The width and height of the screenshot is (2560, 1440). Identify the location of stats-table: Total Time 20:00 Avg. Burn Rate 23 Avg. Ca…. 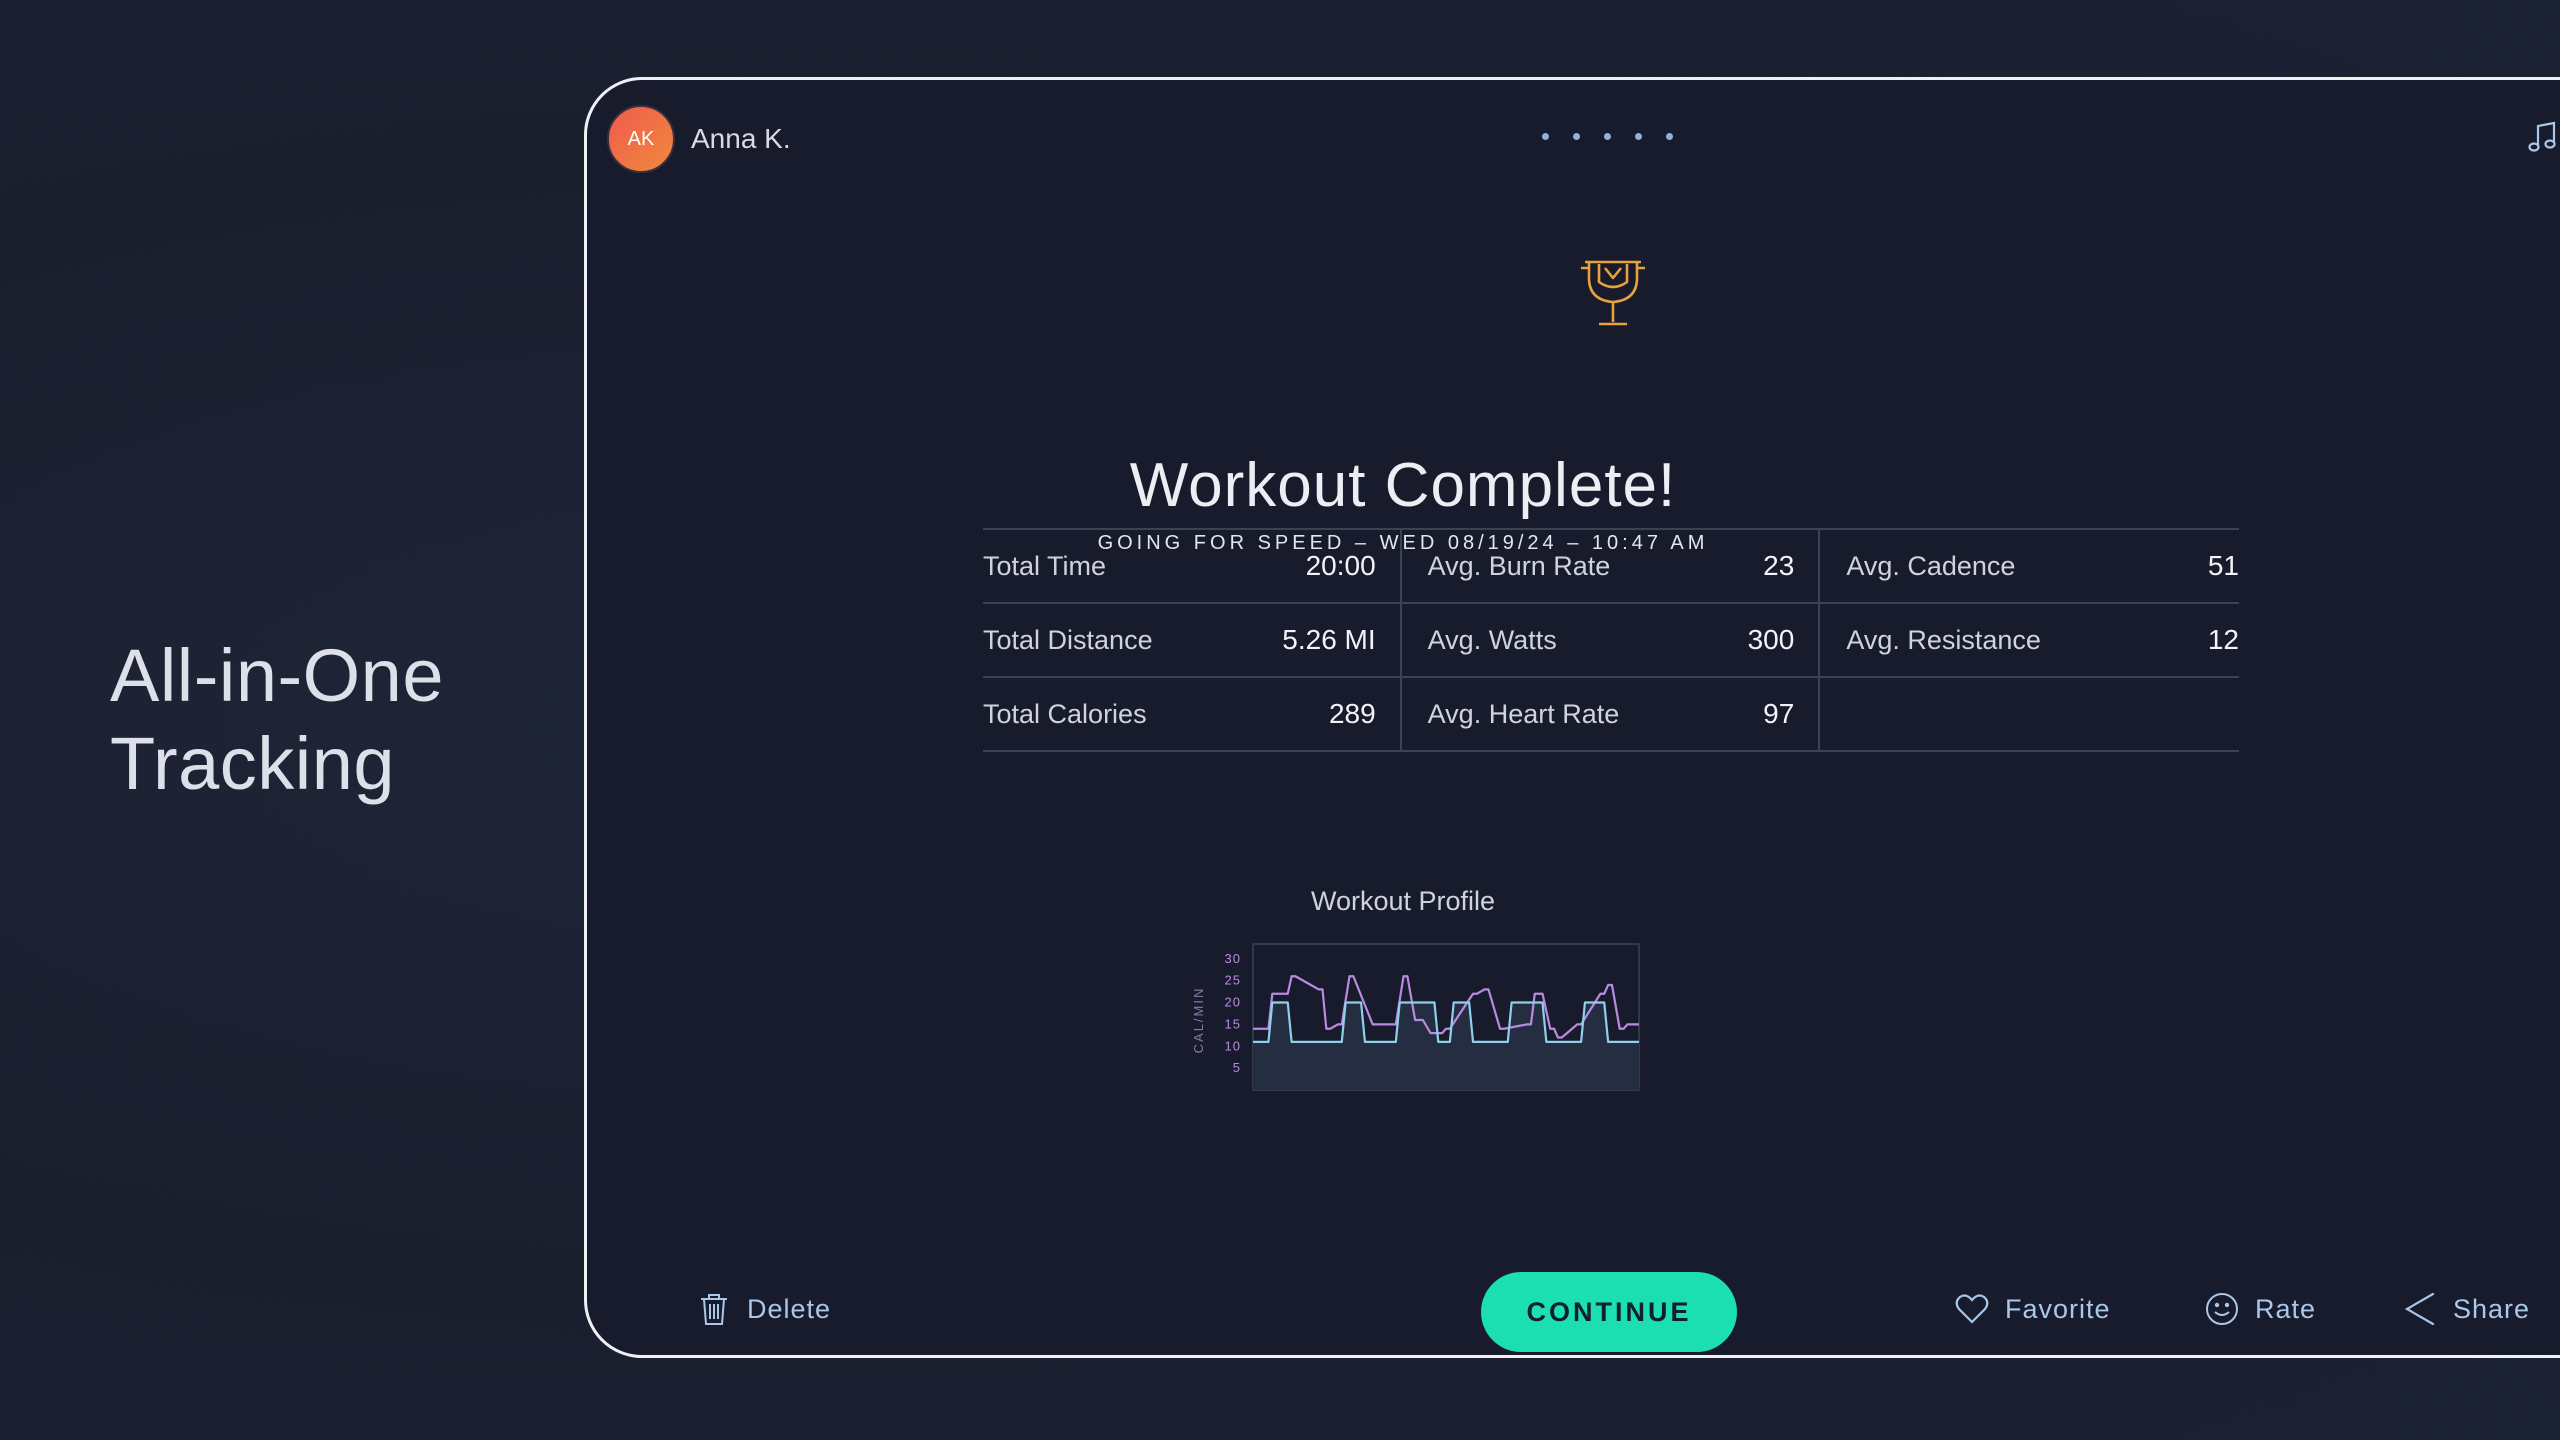
(1611, 640).